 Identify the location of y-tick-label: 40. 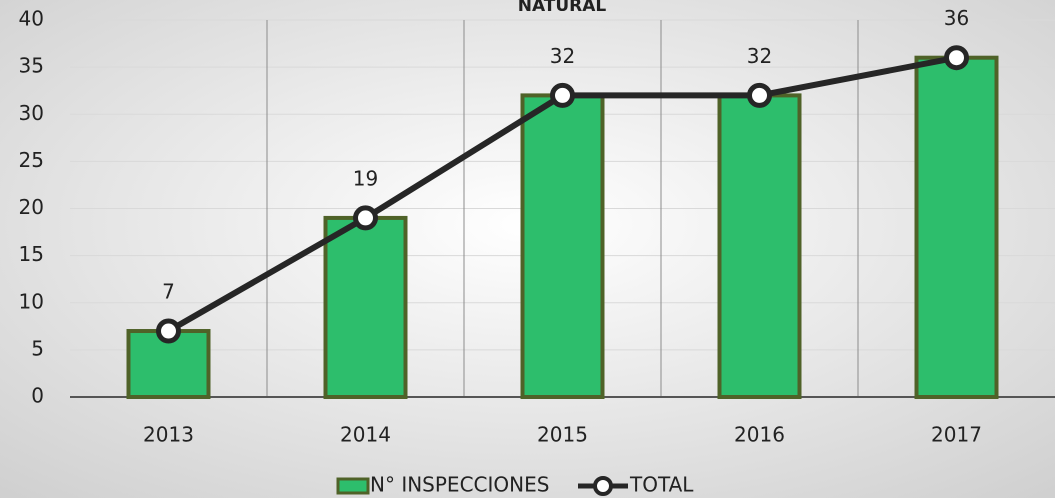
(31, 19).